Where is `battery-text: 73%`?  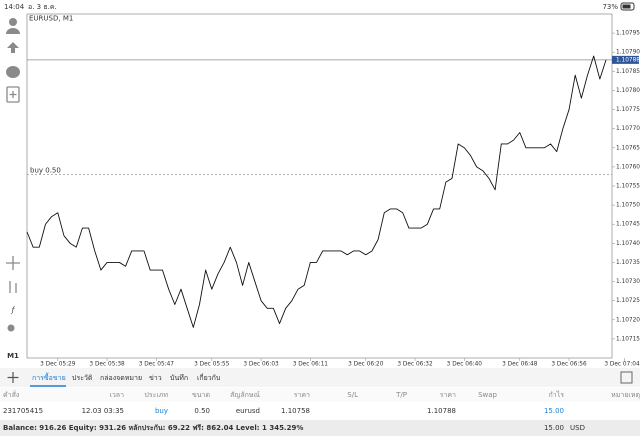 battery-text: 73% is located at coordinates (610, 7).